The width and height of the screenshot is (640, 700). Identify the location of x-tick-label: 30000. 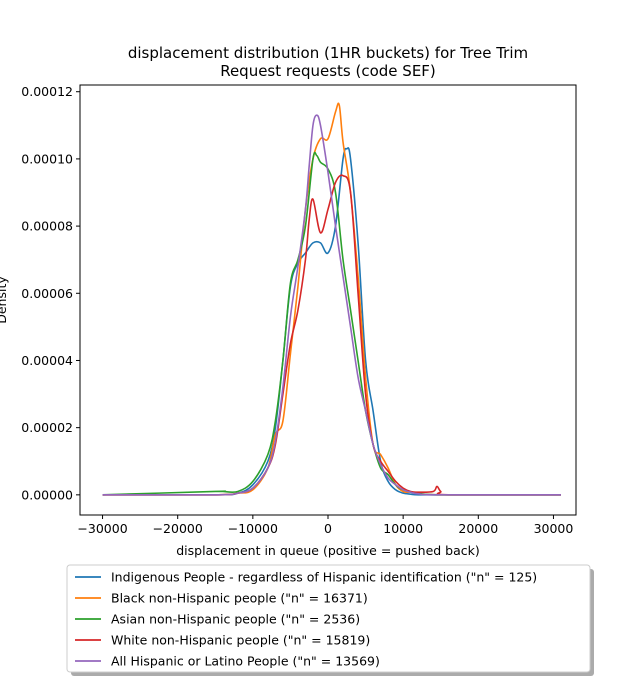
(554, 528).